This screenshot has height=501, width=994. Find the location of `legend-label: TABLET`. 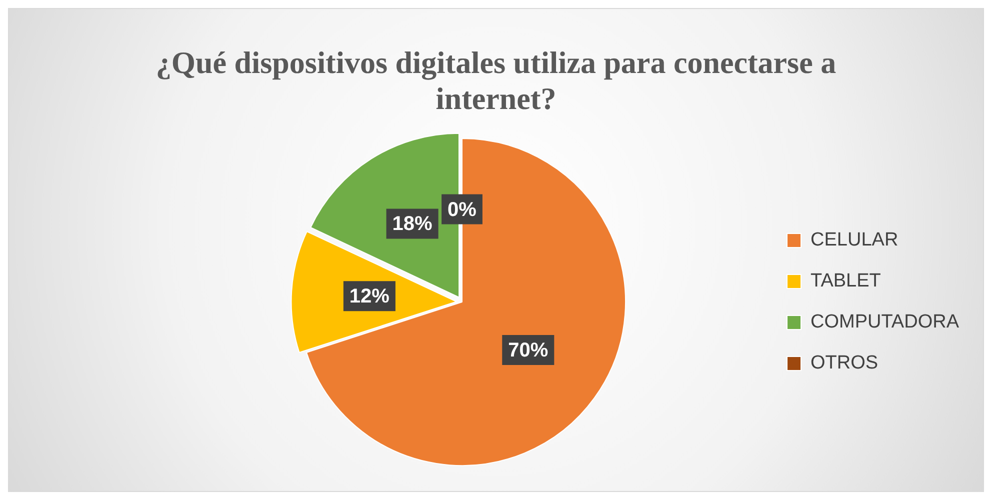

legend-label: TABLET is located at coordinates (846, 281).